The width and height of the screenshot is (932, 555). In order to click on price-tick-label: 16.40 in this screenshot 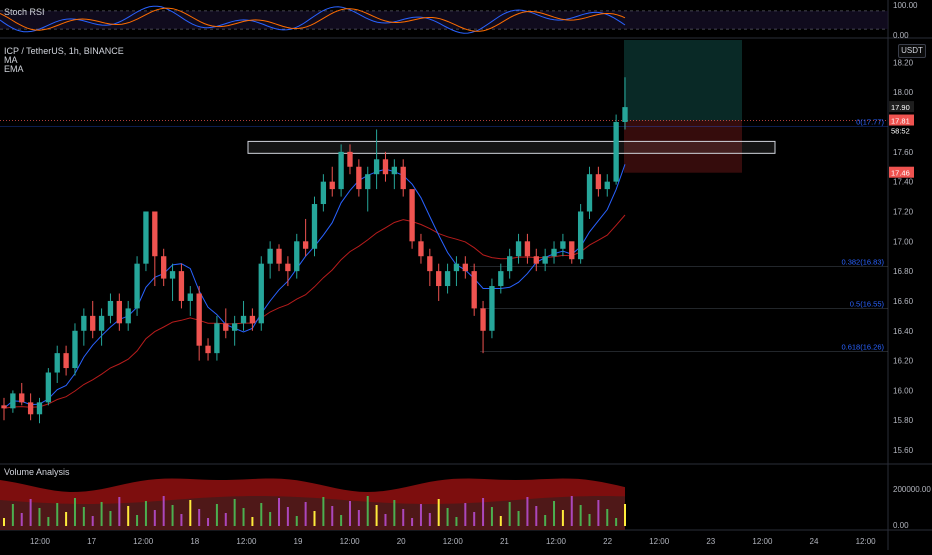, I will do `click(903, 331)`.